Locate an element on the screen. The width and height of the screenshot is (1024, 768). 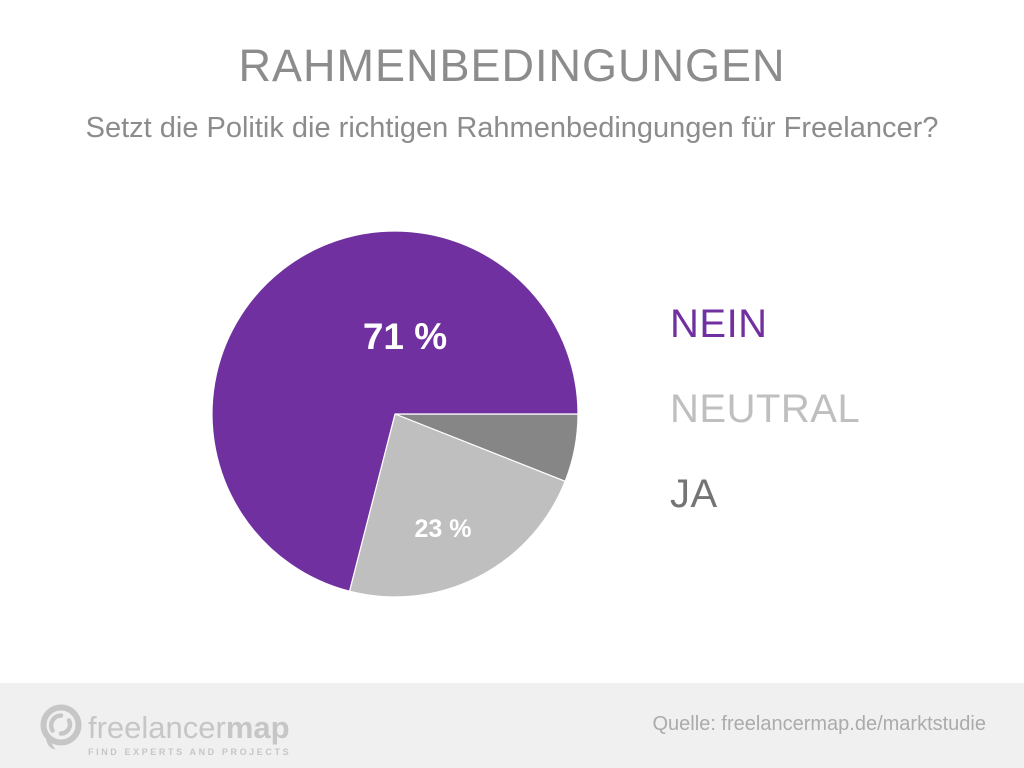
legend-item-nein: NEIN is located at coordinates (719, 324).